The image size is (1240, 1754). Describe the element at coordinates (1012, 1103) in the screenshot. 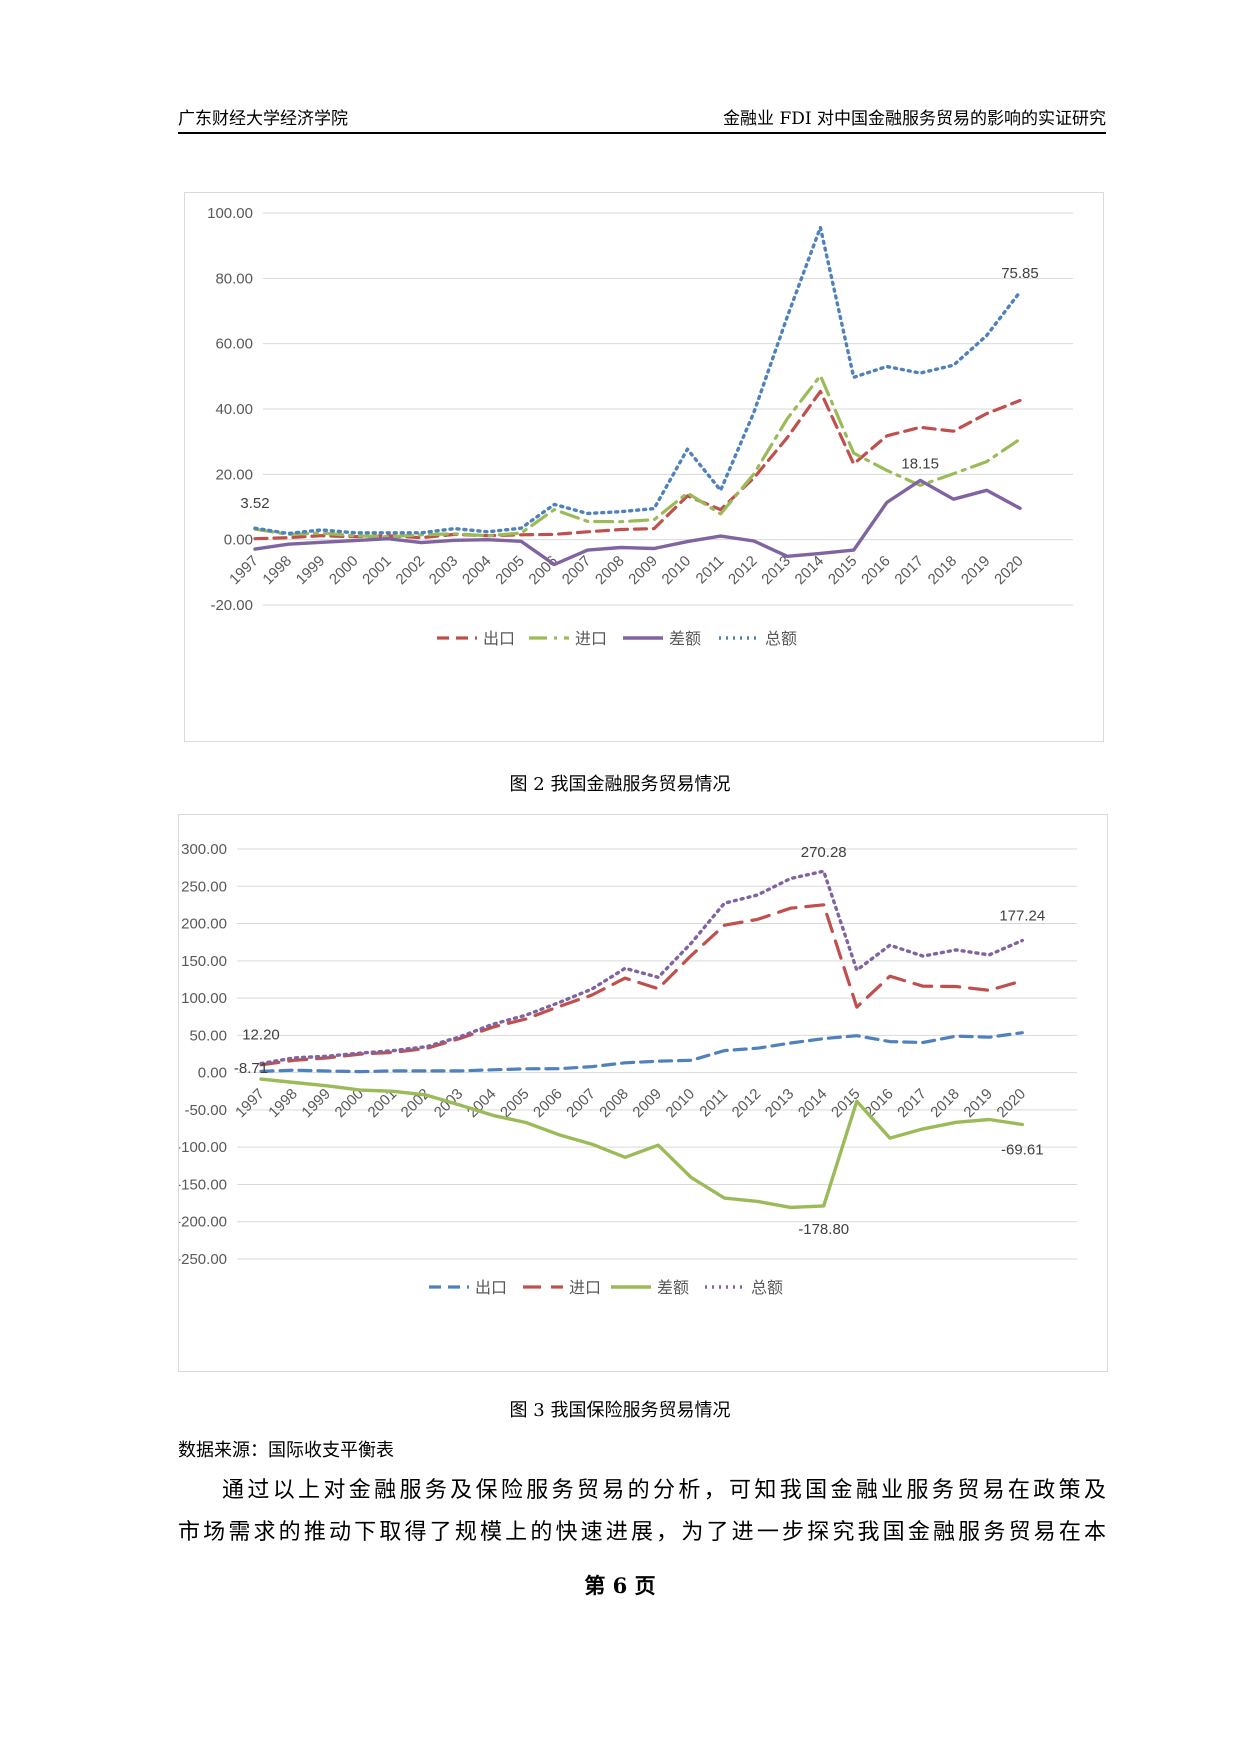

I see `ins-x-tick-label: 2020` at that location.